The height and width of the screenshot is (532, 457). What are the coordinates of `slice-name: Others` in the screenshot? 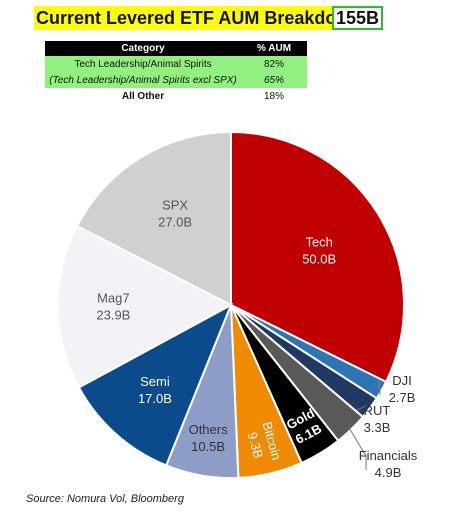 It's located at (209, 429).